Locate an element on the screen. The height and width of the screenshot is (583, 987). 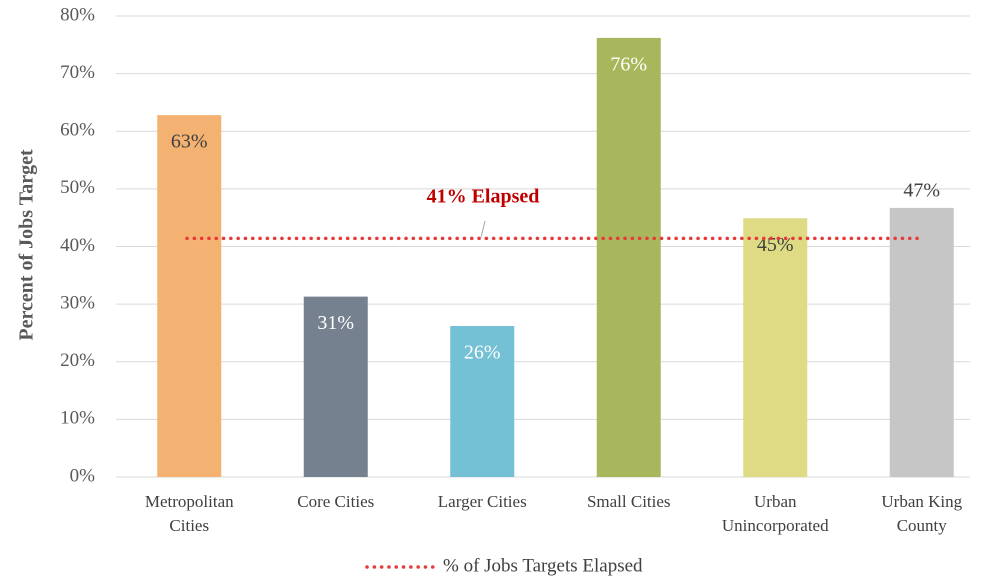
value-label: 26% is located at coordinates (482, 353).